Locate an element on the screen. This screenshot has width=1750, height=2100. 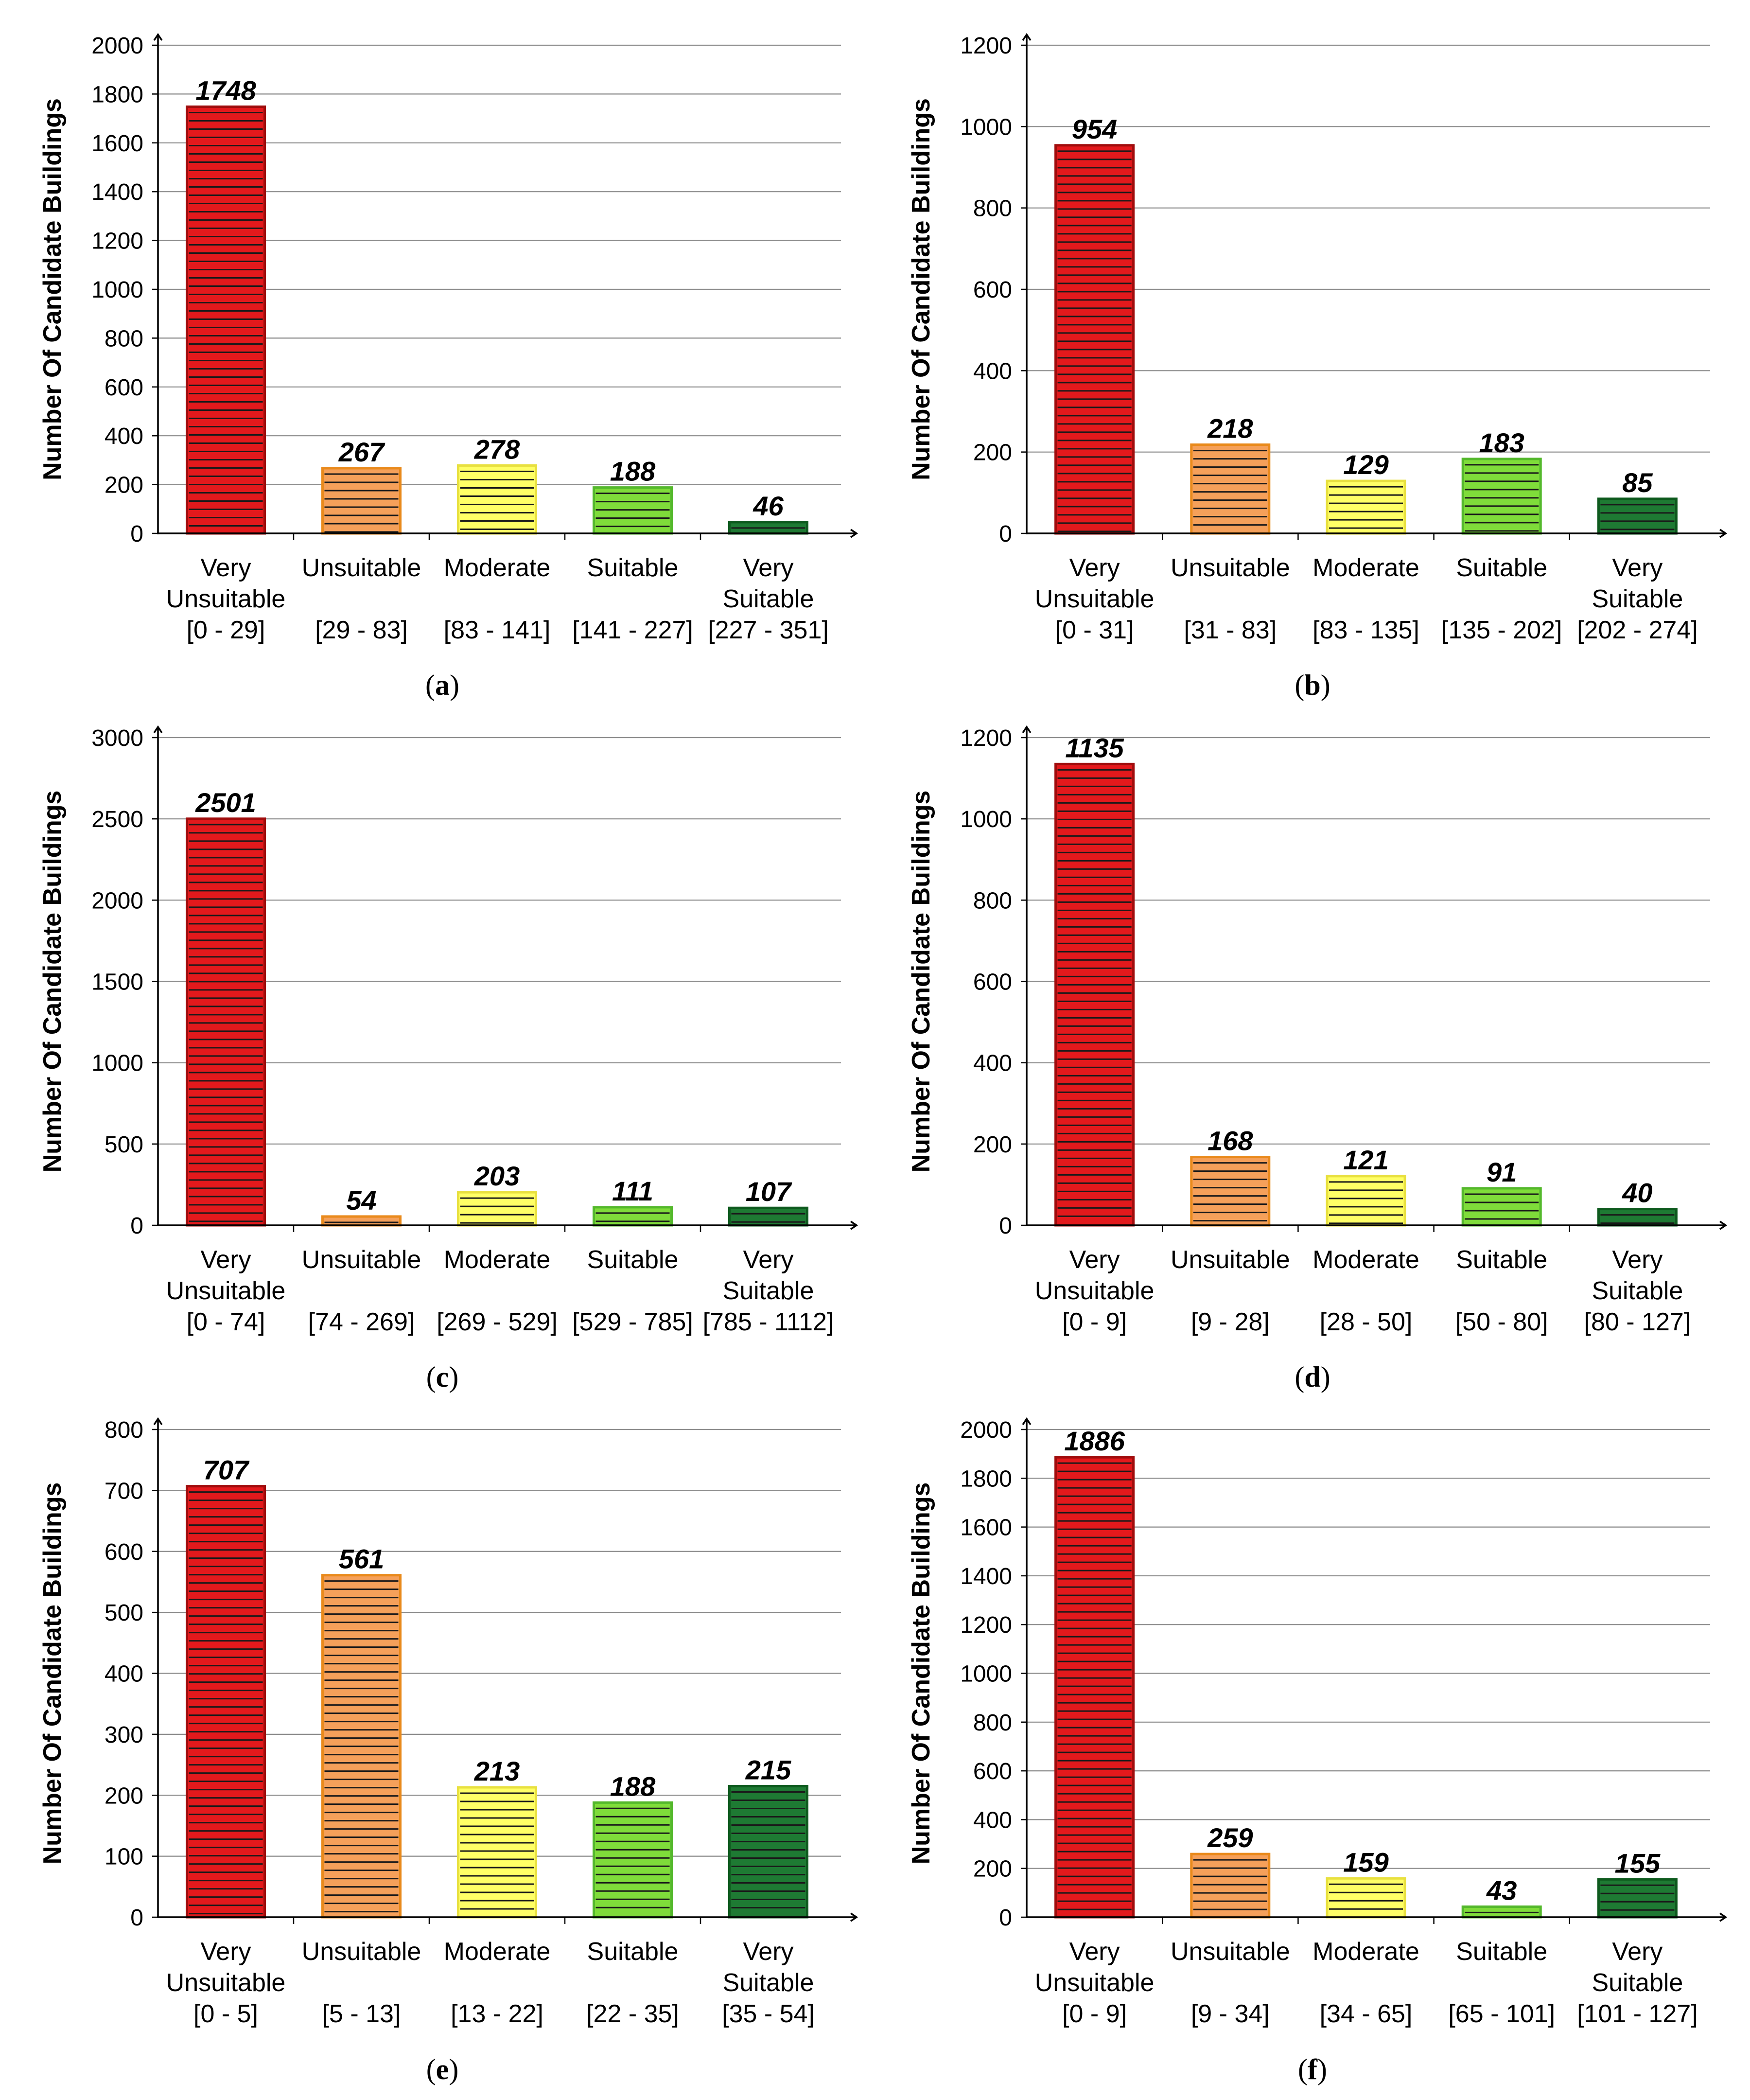
data-label-very-suitable: 155 is located at coordinates (1638, 1863).